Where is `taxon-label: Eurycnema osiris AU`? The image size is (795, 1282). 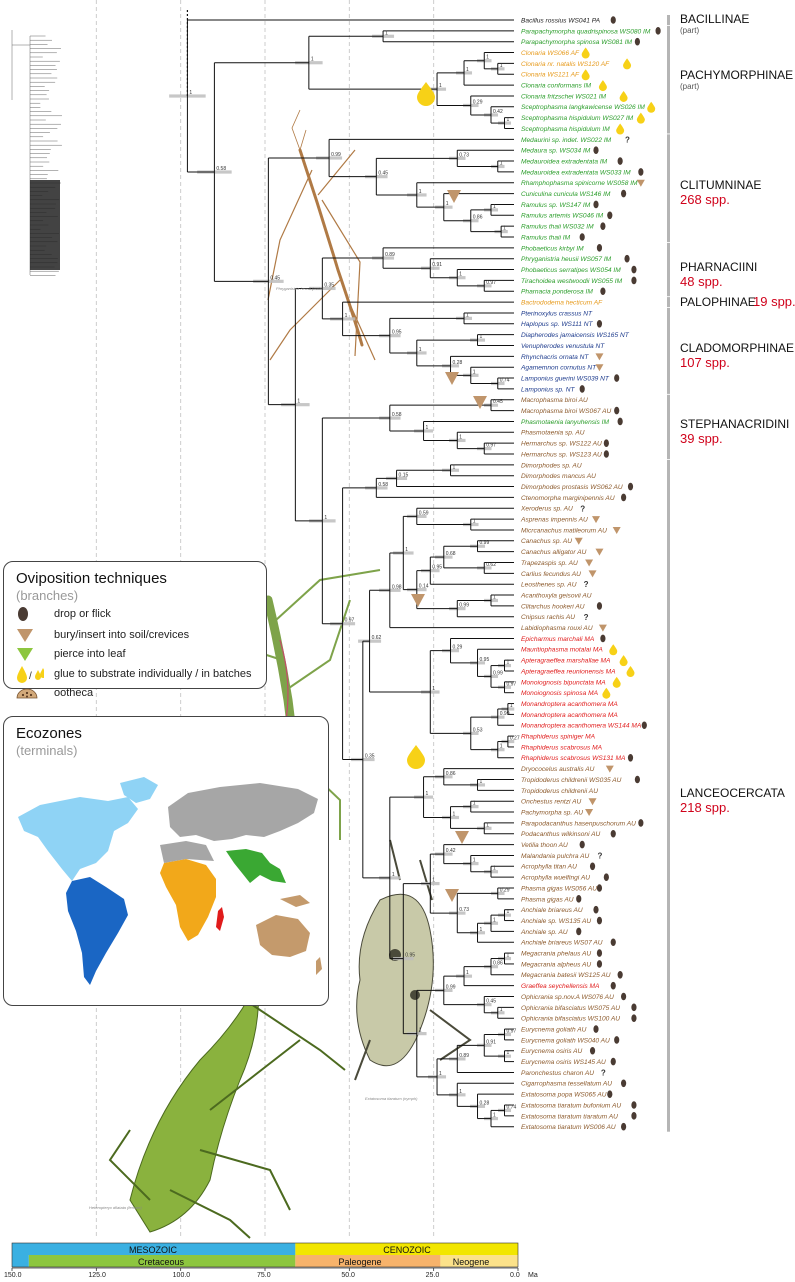 taxon-label: Eurycnema osiris AU is located at coordinates (552, 1051).